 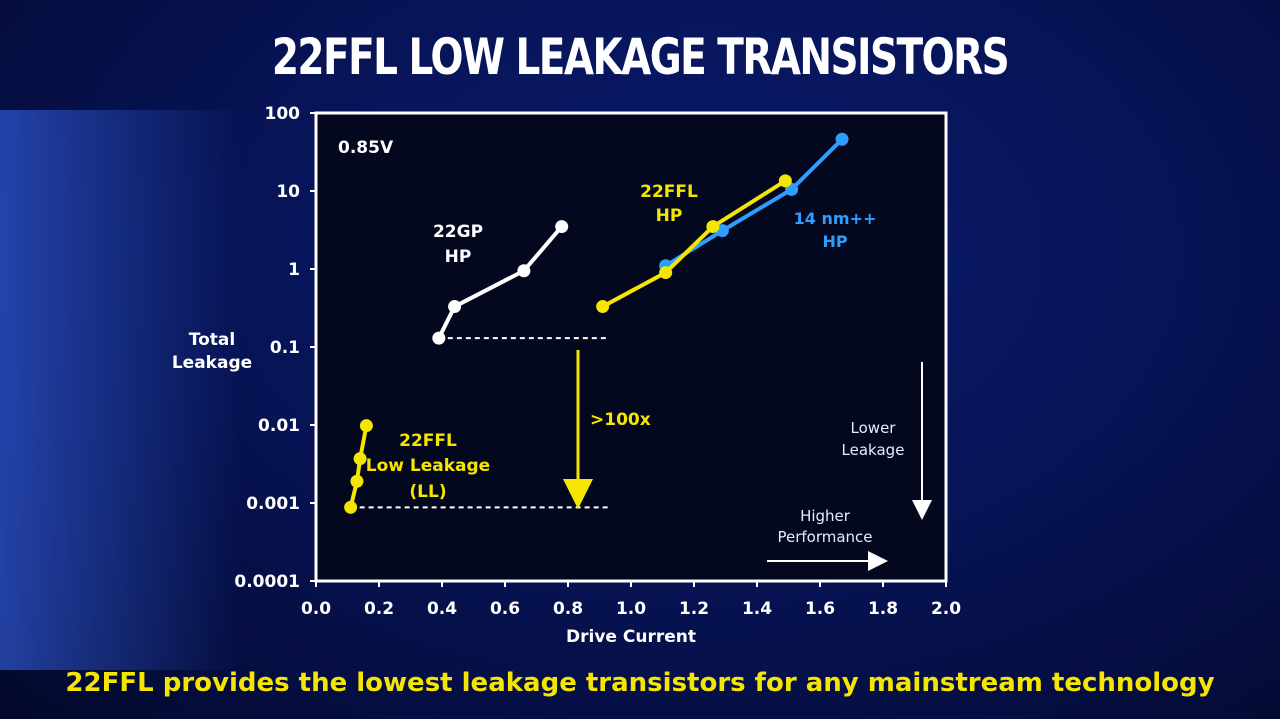 I want to click on x-axis-label: Drive Current, so click(x=631, y=637).